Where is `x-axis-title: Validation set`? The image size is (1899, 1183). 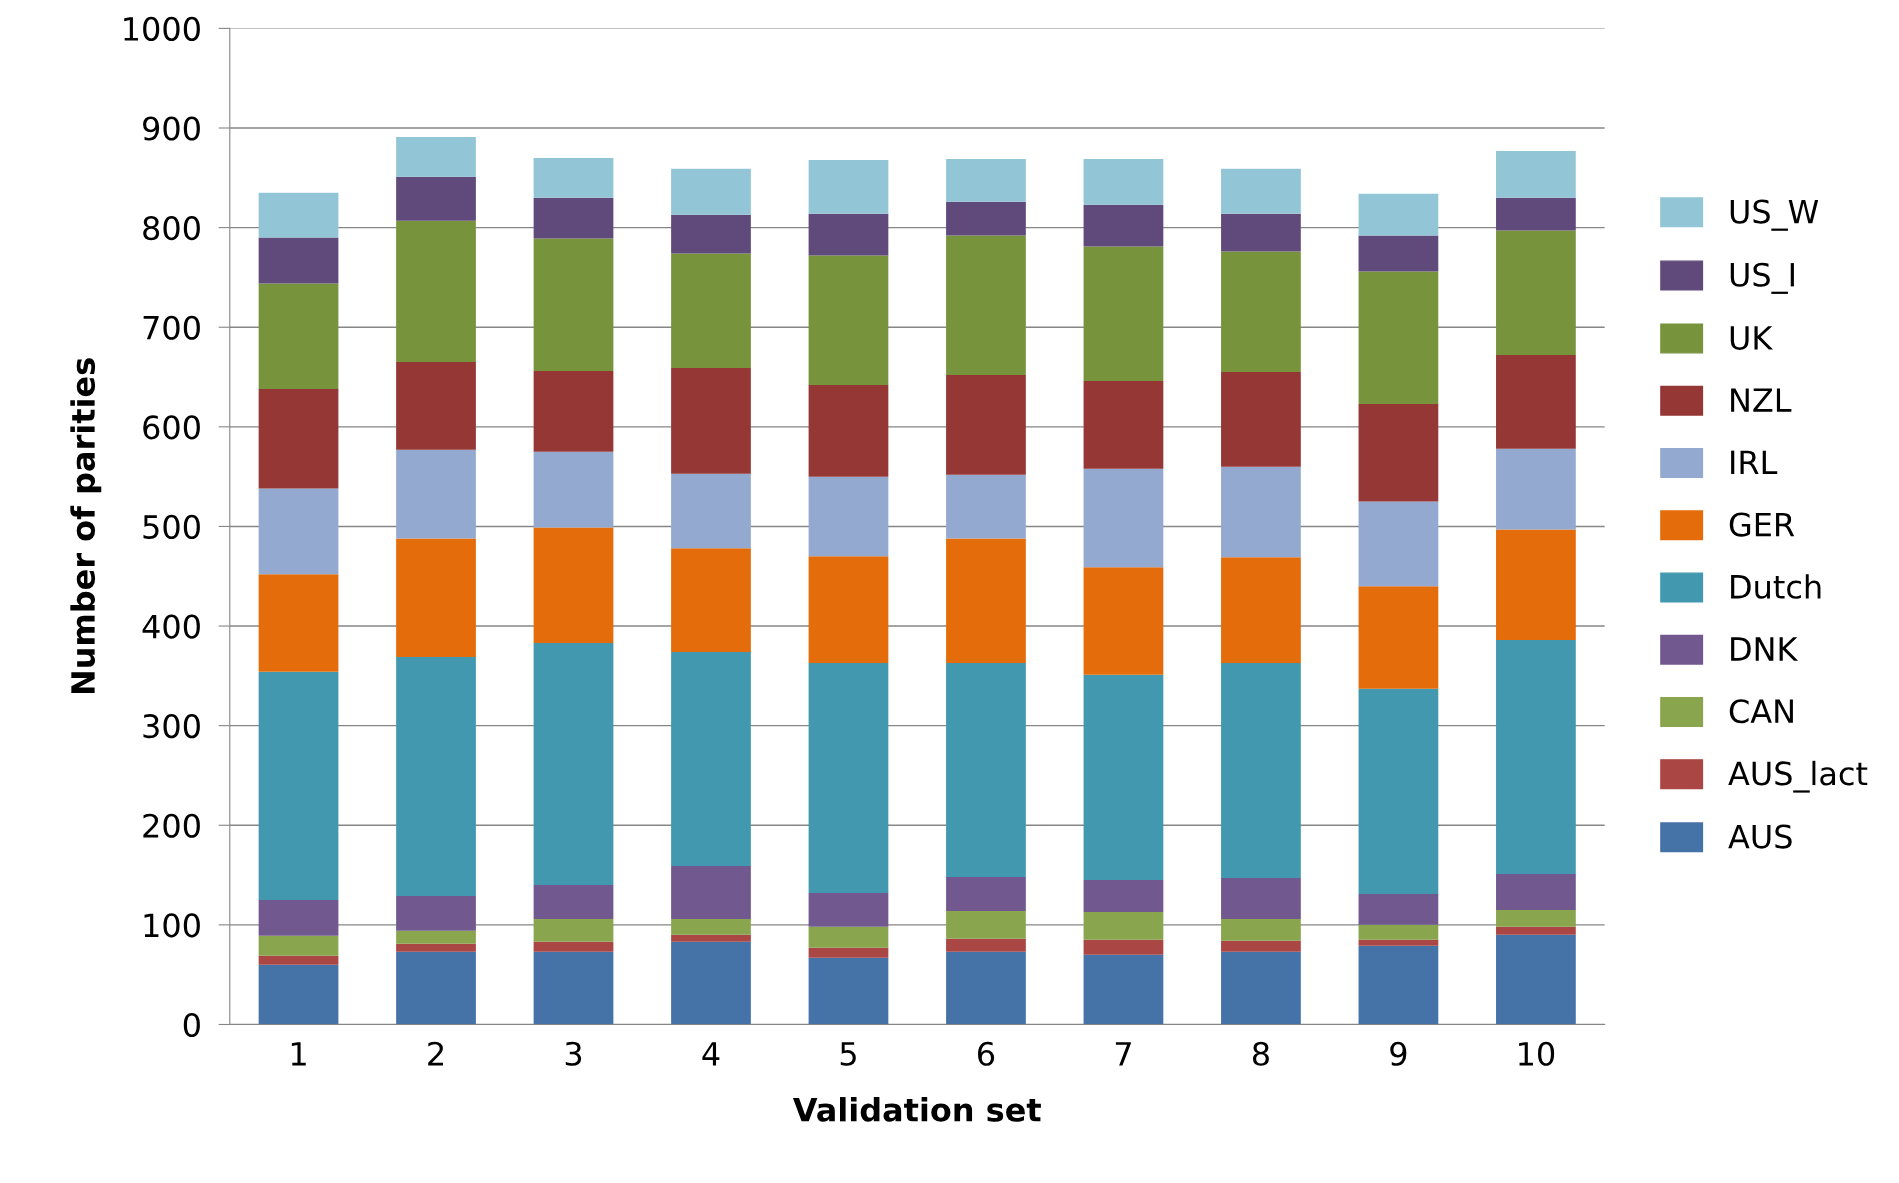 x-axis-title: Validation set is located at coordinates (916, 1109).